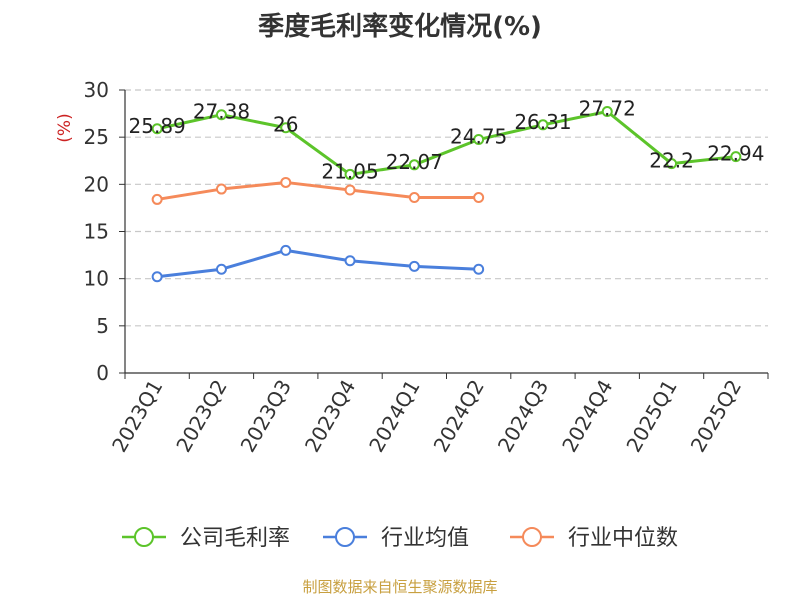 Image resolution: width=800 pixels, height=600 pixels. What do you see at coordinates (137, 416) in the screenshot?
I see `x-tick-label: 2023Q1` at bounding box center [137, 416].